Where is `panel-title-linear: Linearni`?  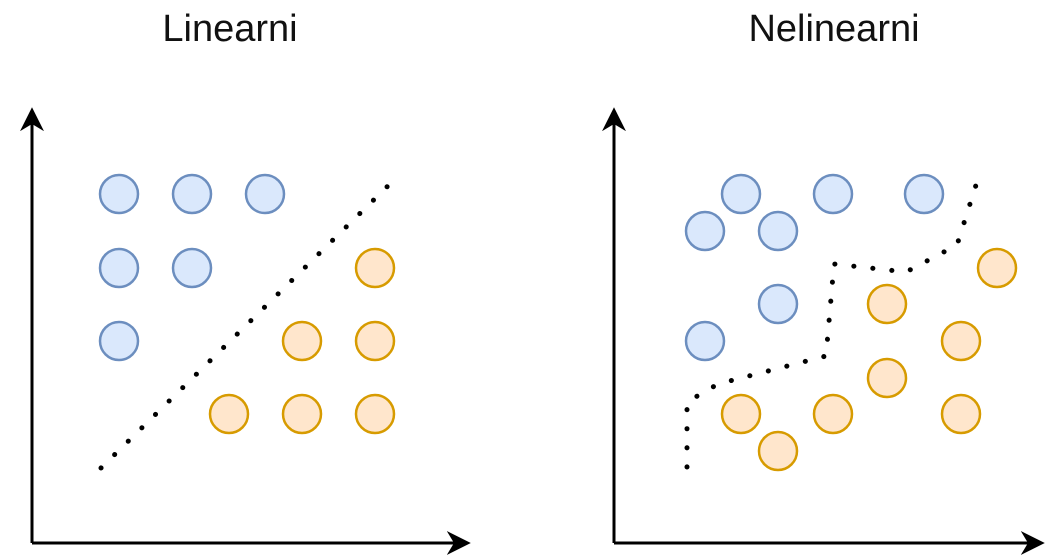
panel-title-linear: Linearni is located at coordinates (230, 29).